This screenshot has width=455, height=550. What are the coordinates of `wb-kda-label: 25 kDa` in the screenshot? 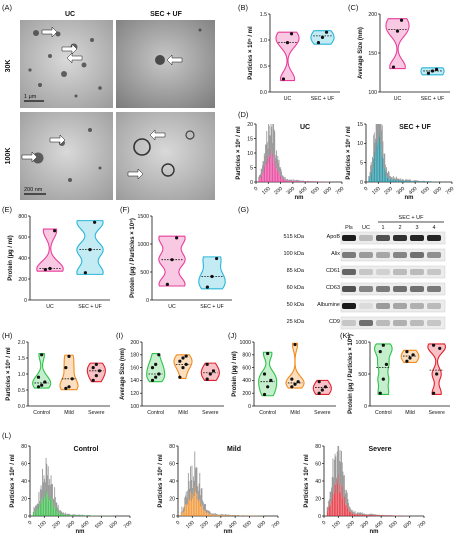 It's located at (296, 322).